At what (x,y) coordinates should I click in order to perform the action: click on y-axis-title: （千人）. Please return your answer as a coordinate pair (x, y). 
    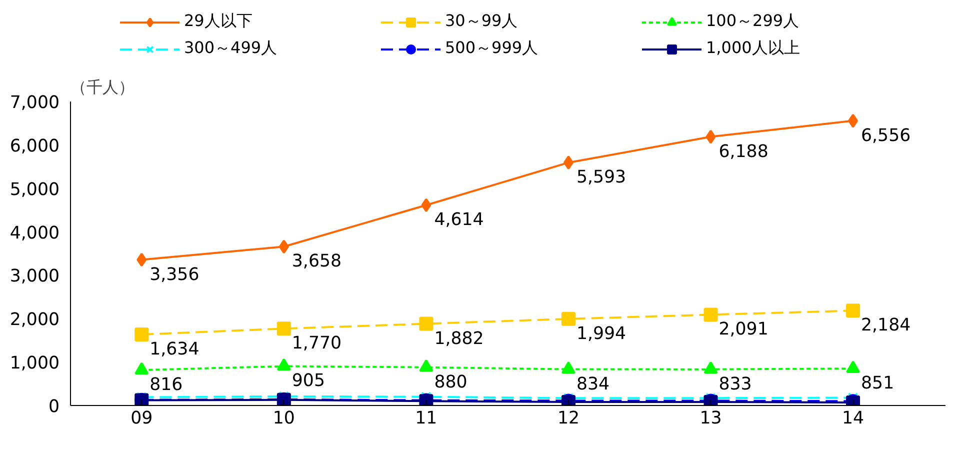
    Looking at the image, I should click on (102, 87).